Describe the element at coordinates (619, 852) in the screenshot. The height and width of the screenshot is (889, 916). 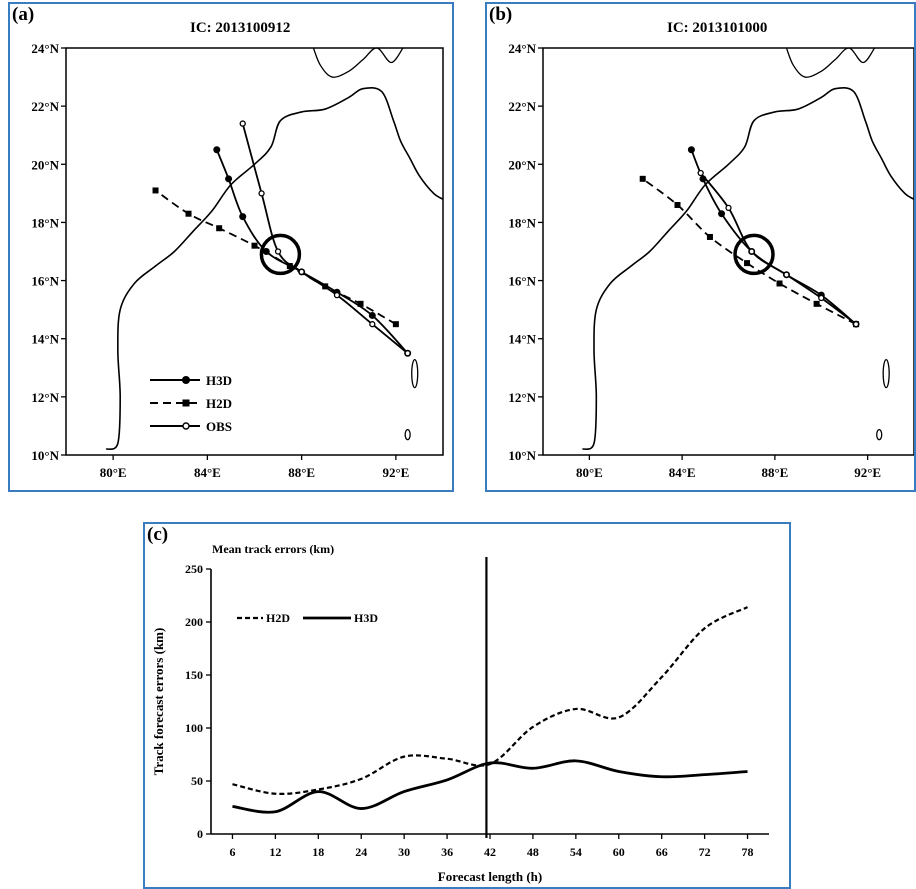
I see `x-tick-label: 60` at that location.